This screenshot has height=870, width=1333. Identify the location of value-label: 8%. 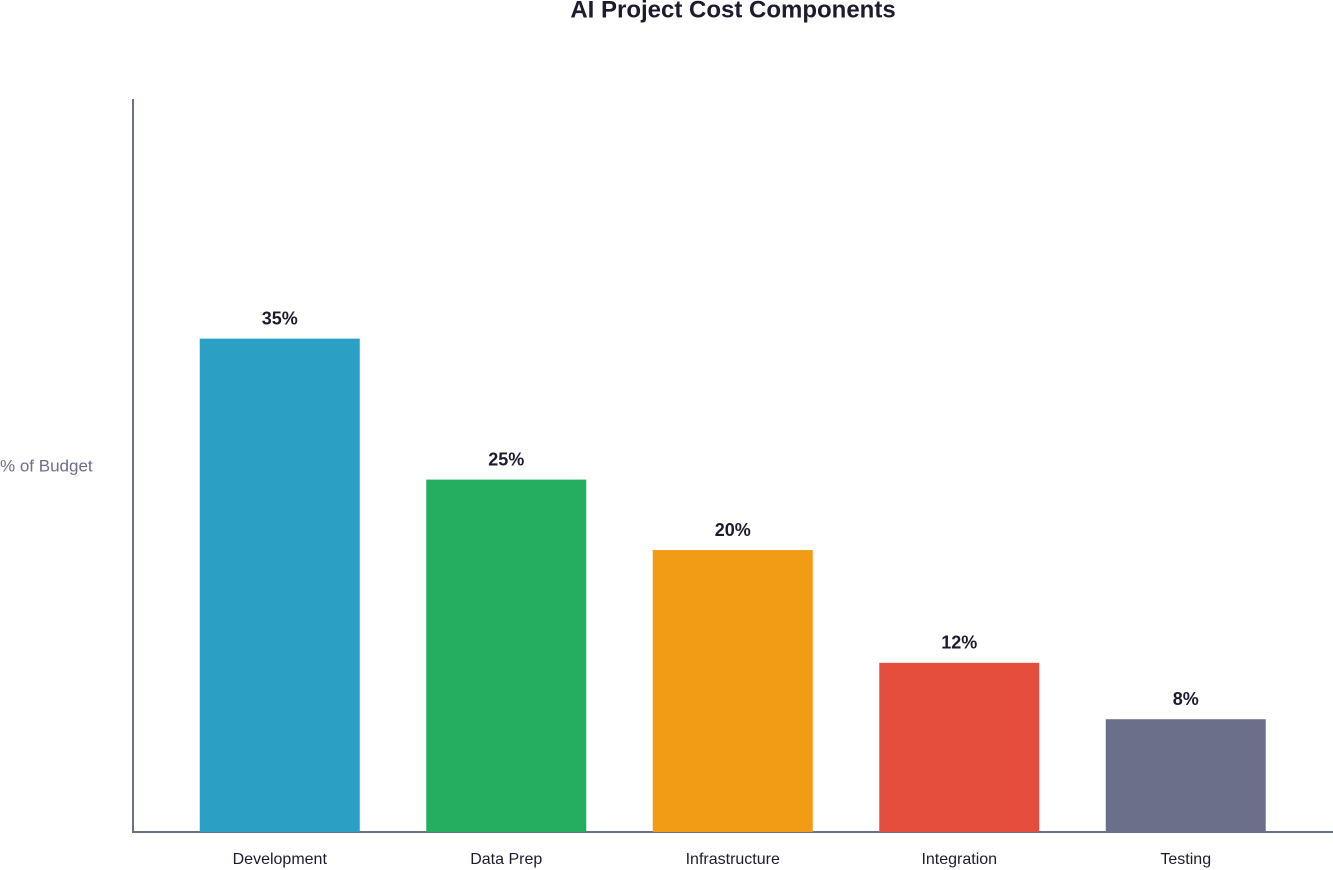
(1186, 699).